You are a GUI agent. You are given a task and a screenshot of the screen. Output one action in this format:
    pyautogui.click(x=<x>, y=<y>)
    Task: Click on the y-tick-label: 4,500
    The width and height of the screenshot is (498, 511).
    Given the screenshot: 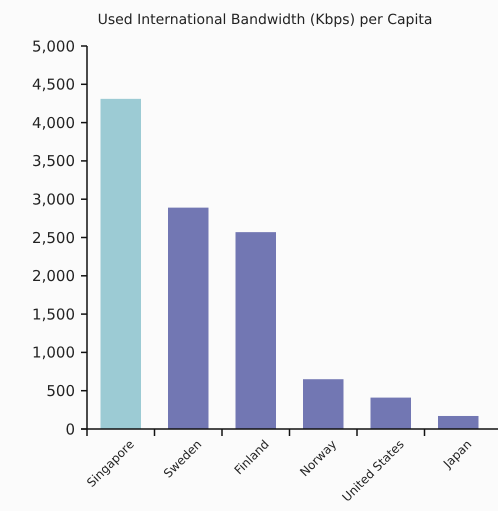 What is the action you would take?
    pyautogui.click(x=53, y=85)
    